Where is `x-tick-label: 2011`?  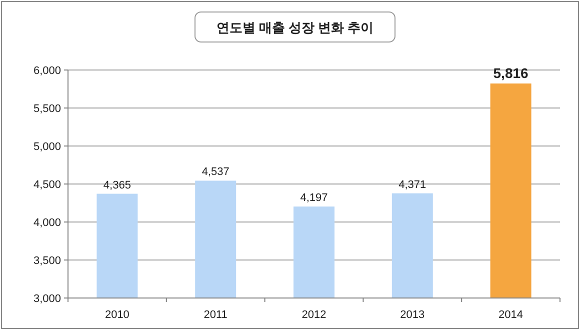 x-tick-label: 2011 is located at coordinates (216, 315).